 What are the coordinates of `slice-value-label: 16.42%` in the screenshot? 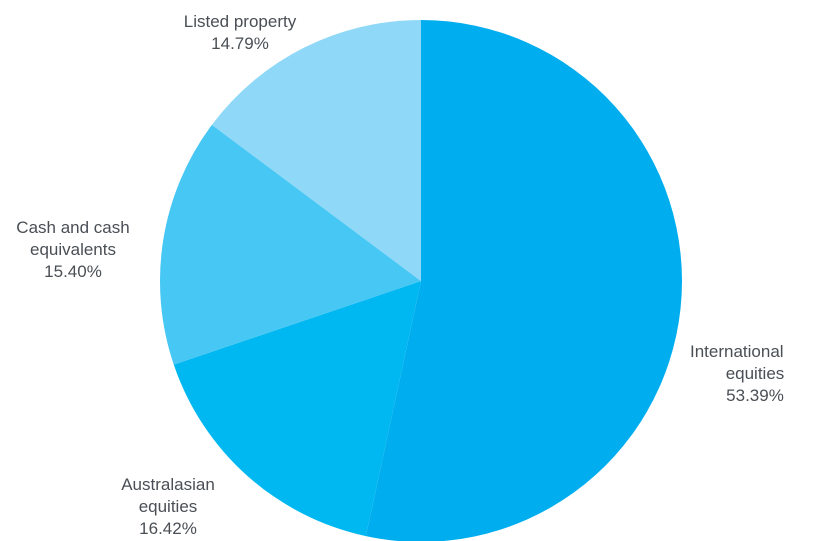 It's located at (168, 528).